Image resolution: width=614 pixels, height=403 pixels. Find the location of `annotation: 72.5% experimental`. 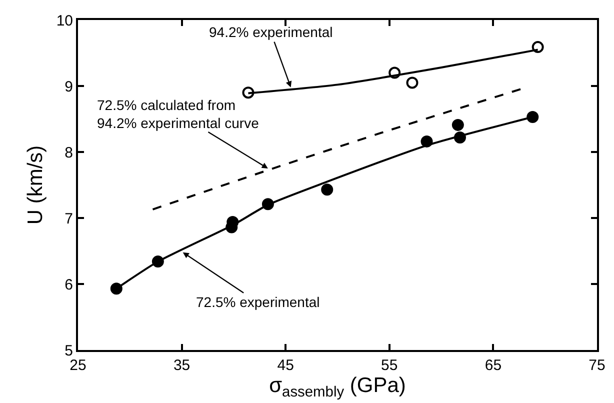

annotation: 72.5% experimental is located at coordinates (258, 302).